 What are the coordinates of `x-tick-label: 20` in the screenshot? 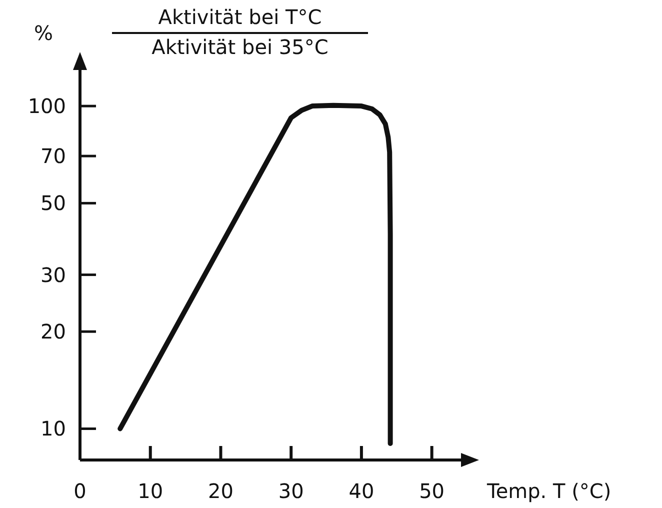 It's located at (221, 491).